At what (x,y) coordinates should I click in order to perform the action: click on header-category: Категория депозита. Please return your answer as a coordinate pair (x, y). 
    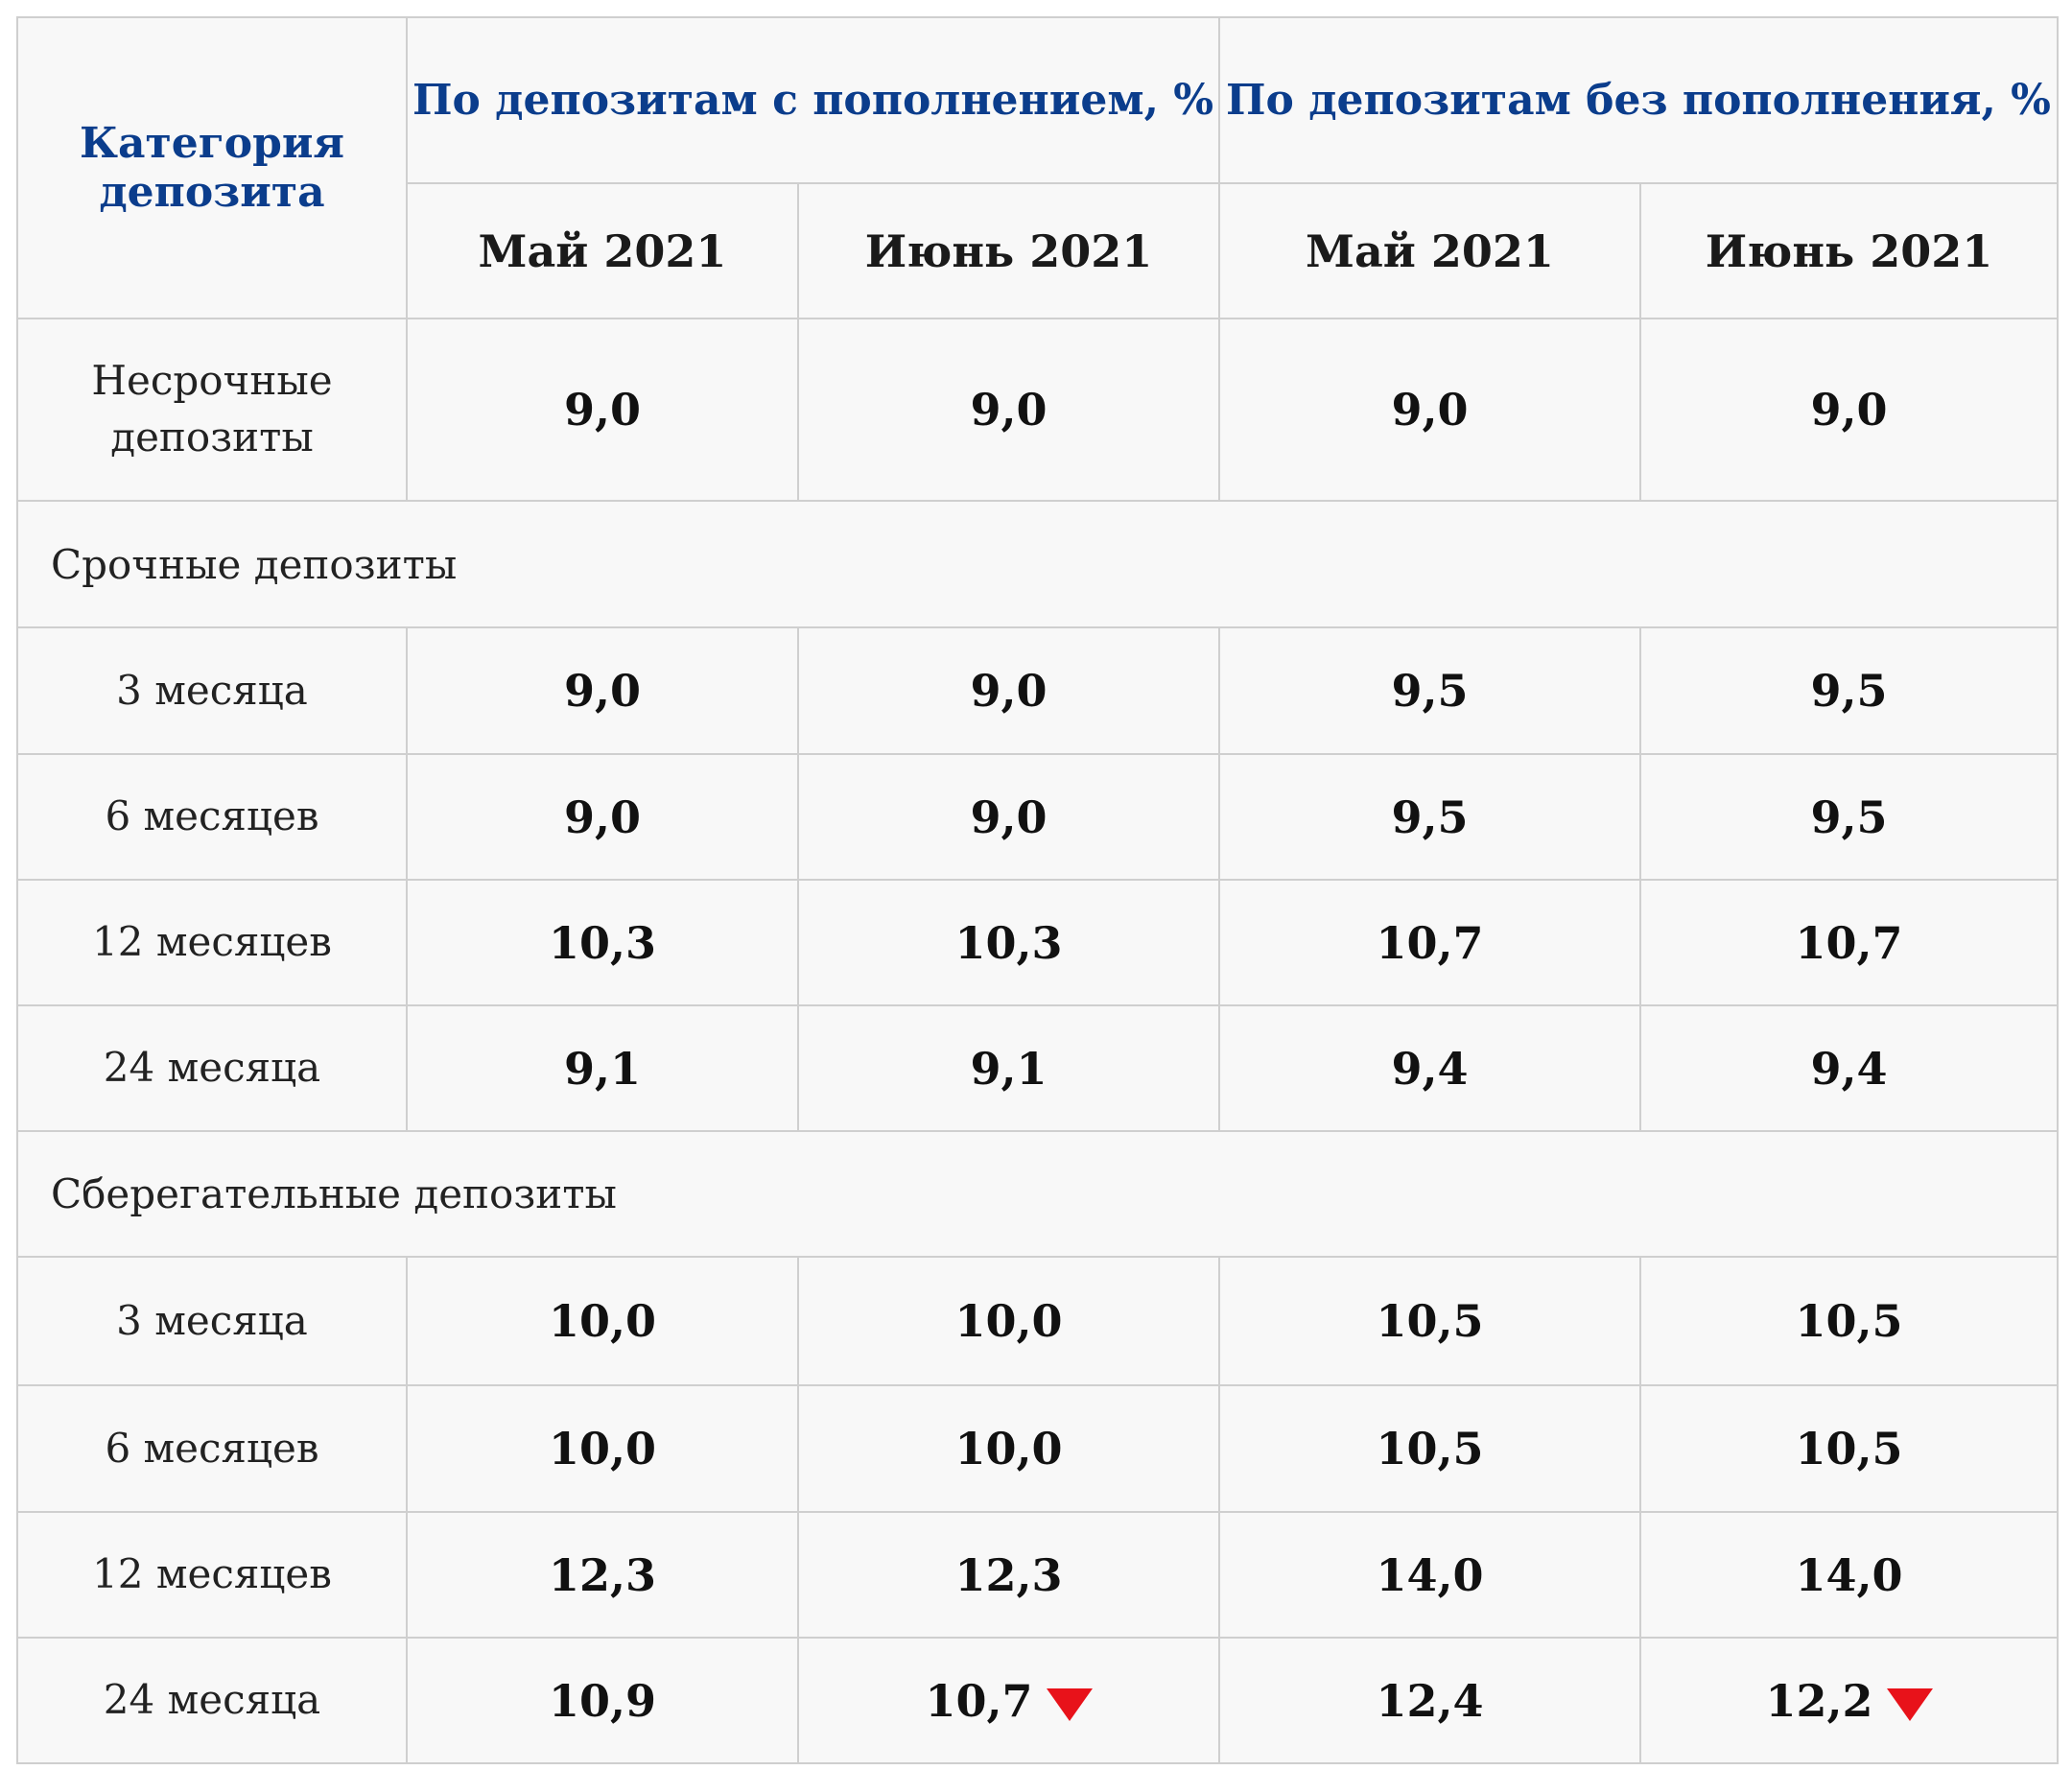
    Looking at the image, I should click on (212, 168).